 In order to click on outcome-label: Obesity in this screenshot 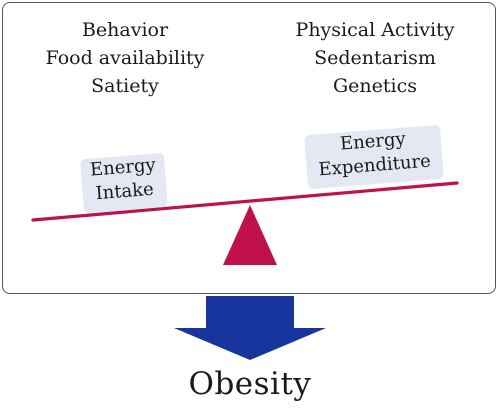, I will do `click(250, 384)`.